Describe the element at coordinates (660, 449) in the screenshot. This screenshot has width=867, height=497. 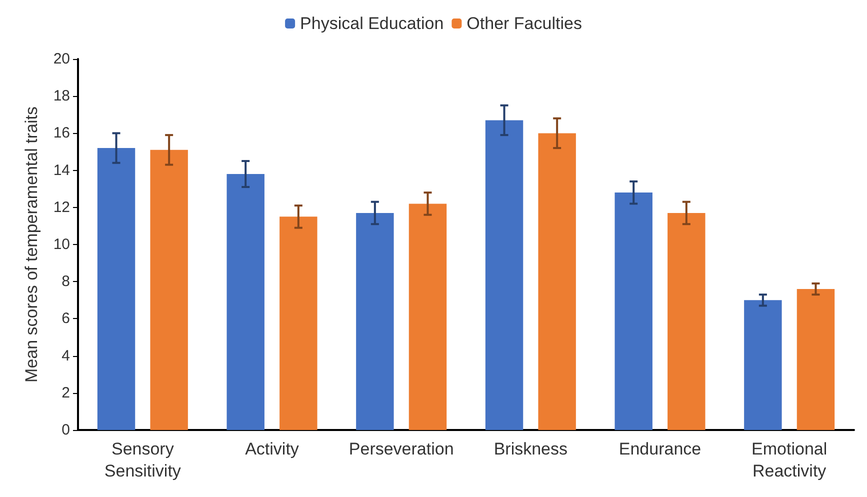
I see `x-tick-label: Endurance` at that location.